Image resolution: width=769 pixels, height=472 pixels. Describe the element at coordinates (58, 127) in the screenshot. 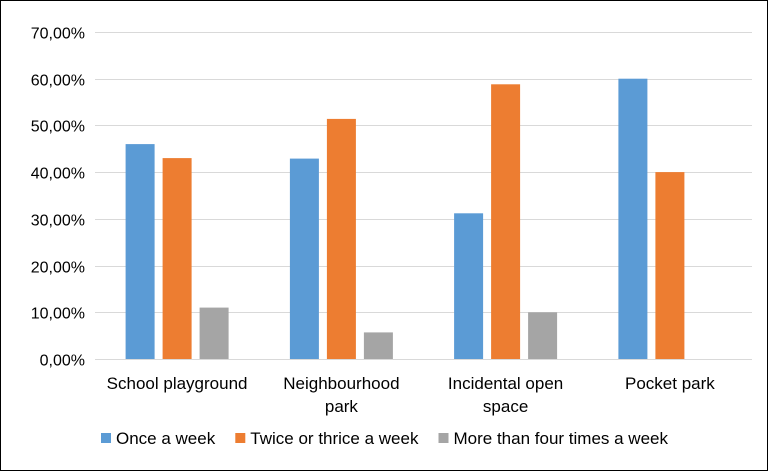

I see `y-tick-label: 50,00%` at that location.